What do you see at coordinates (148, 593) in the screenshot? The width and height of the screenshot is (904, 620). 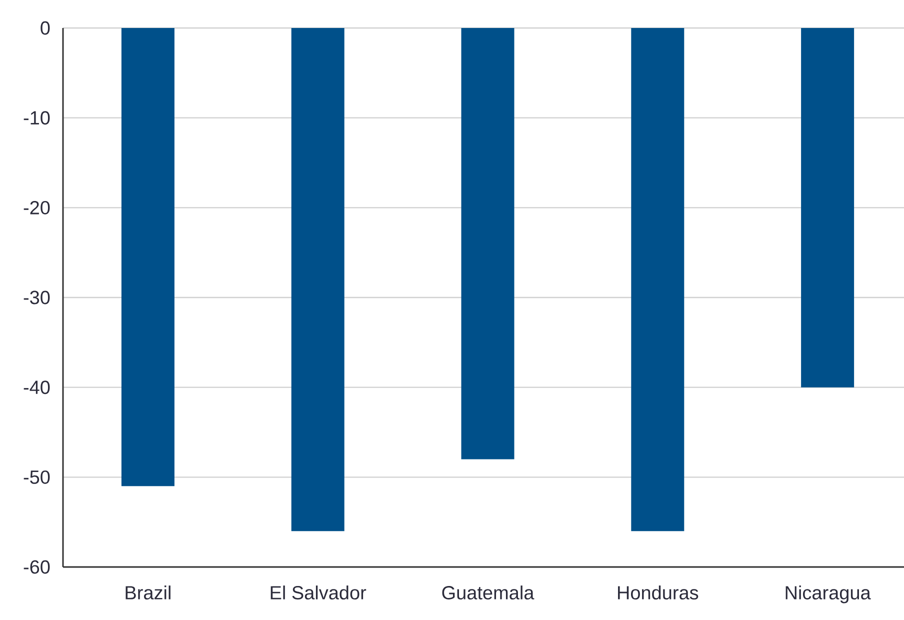 I see `x-tick-label: Brazil` at bounding box center [148, 593].